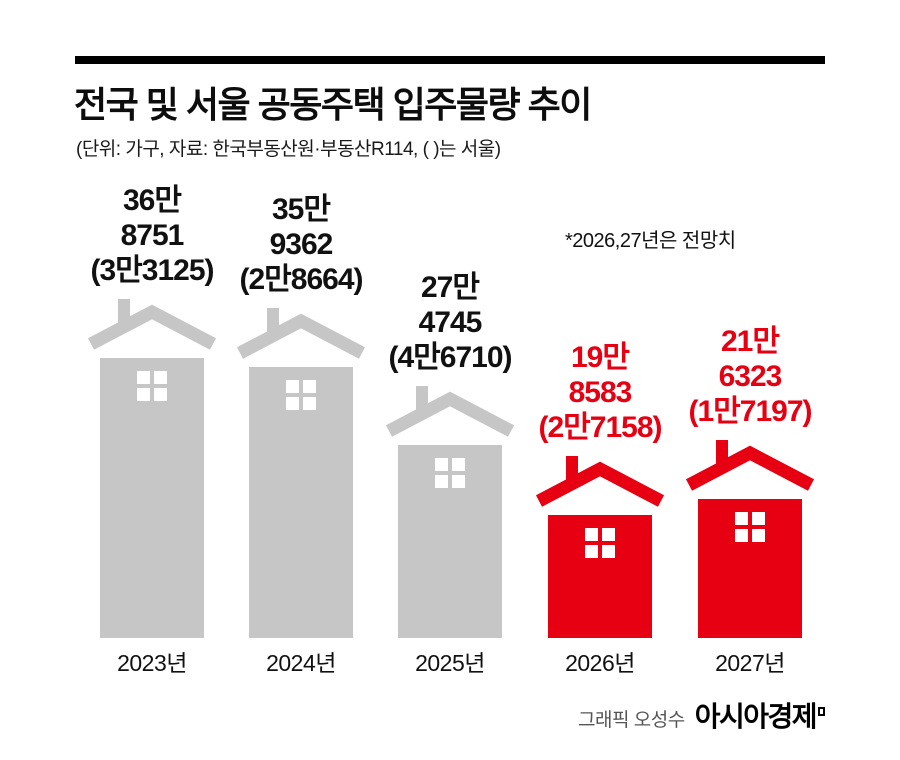  I want to click on bar-value-line: 8751, so click(152, 235).